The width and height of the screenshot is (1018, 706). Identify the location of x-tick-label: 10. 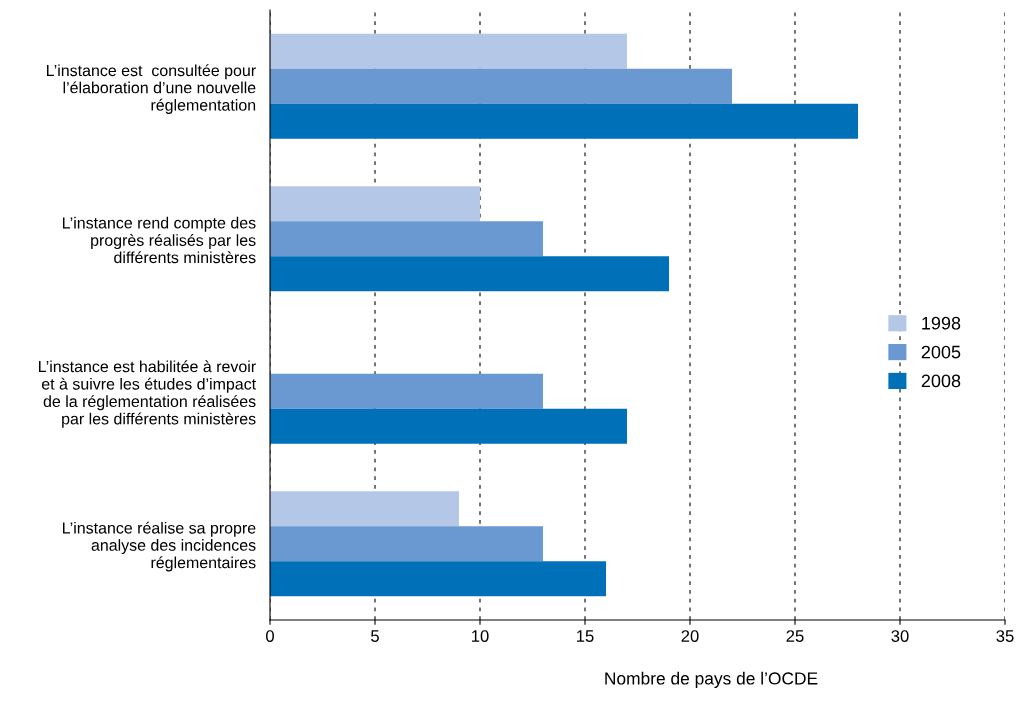
(480, 636).